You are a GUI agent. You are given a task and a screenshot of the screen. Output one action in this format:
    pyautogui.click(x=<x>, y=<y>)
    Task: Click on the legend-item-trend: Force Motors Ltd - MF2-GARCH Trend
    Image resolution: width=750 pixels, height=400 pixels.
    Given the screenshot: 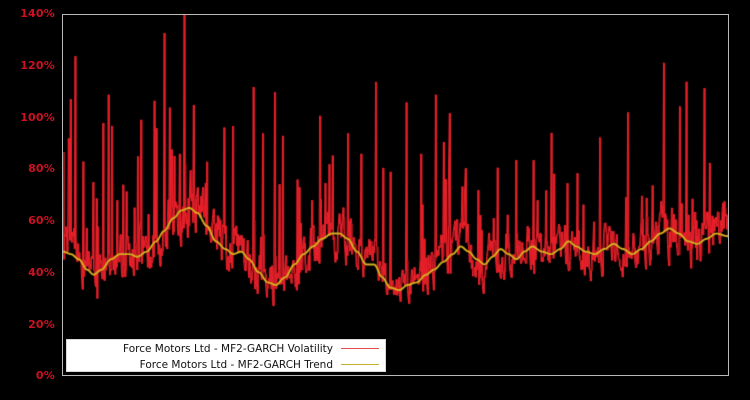 What is the action you would take?
    pyautogui.click(x=226, y=364)
    